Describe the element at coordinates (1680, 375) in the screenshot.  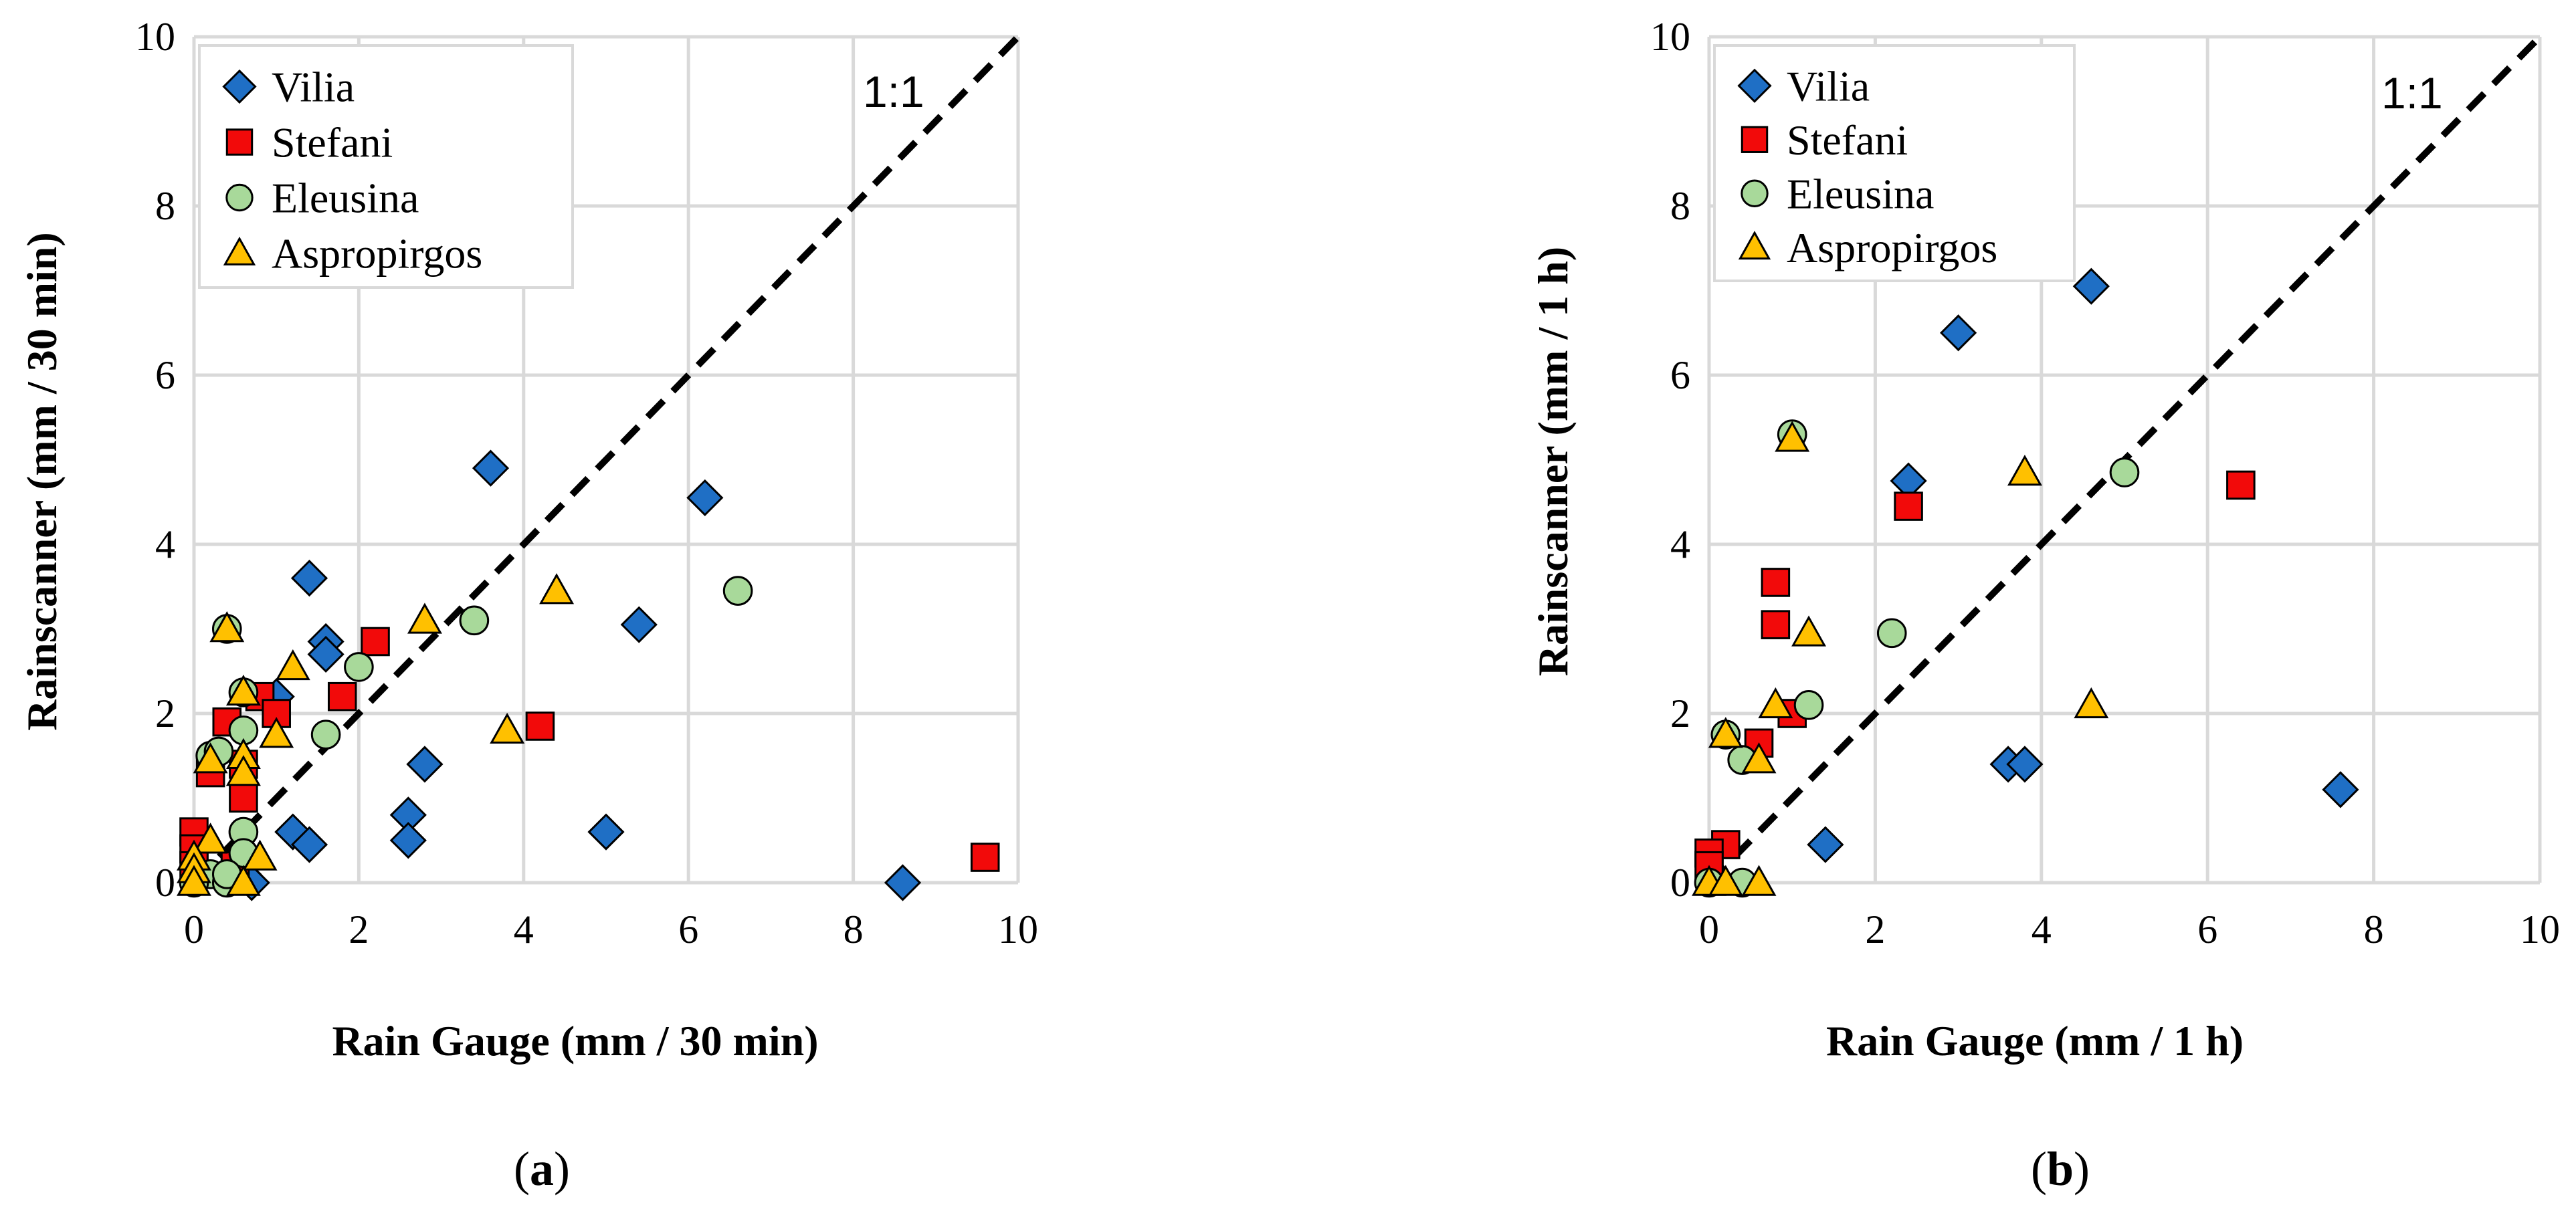
I see `y-tick-label: 6` at that location.